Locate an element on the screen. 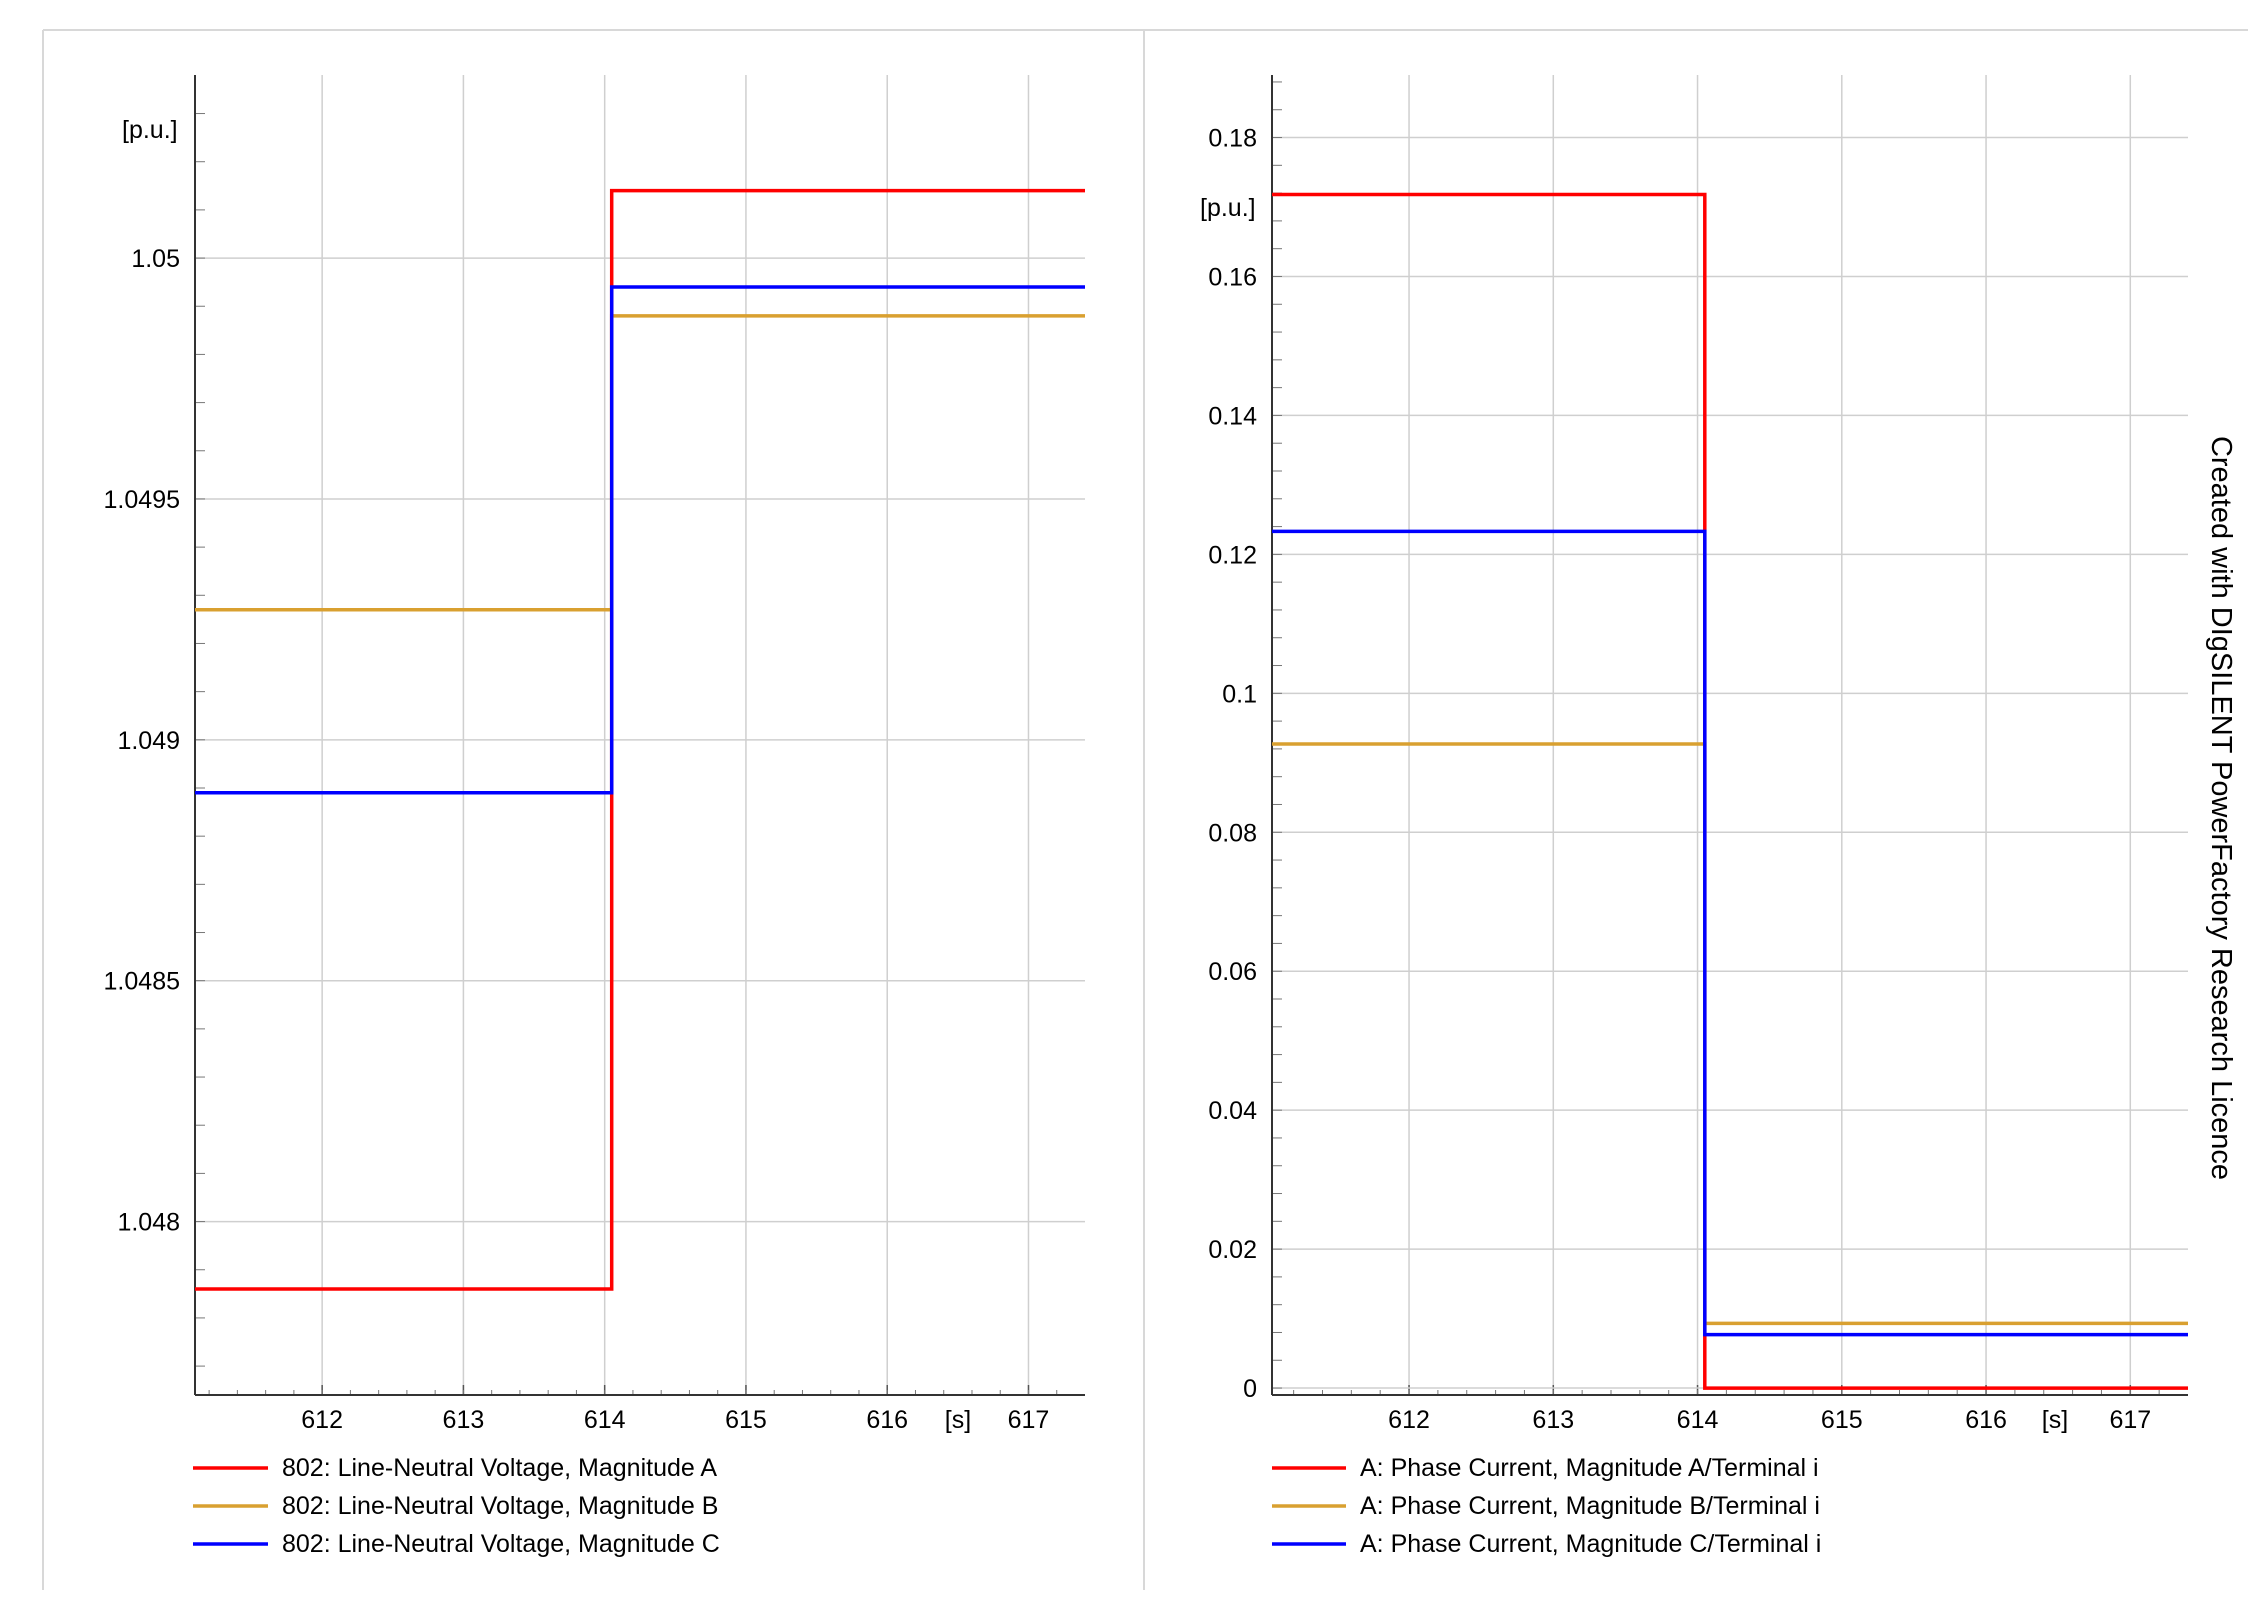  legend-label: 802: Line-Neutral Voltage, Magnitude C is located at coordinates (501, 1544).